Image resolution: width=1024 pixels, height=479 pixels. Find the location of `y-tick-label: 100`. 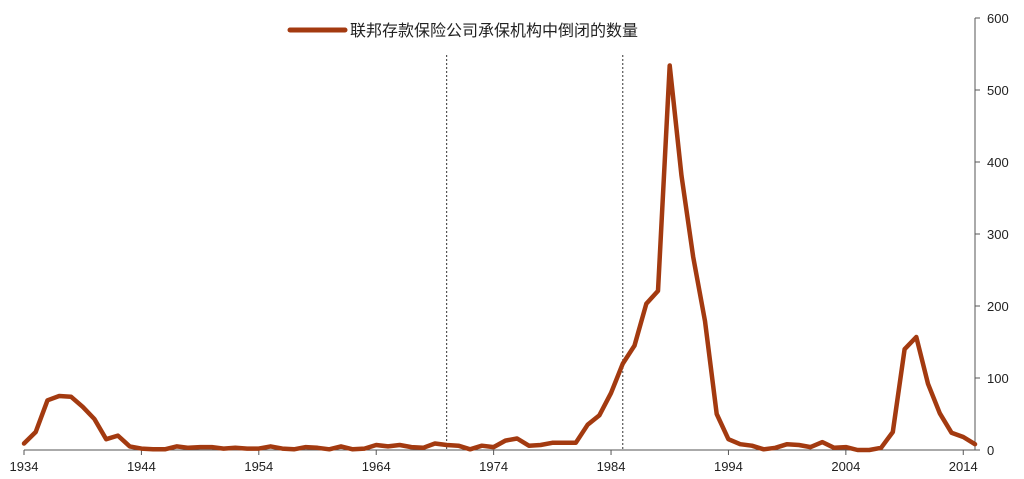

y-tick-label: 100 is located at coordinates (998, 378).